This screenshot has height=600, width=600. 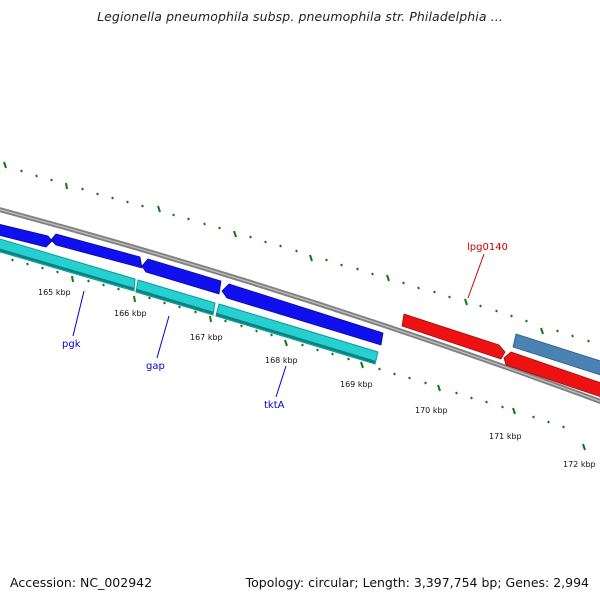 I want to click on gene-arrow-red-reverse, so click(x=551, y=375).